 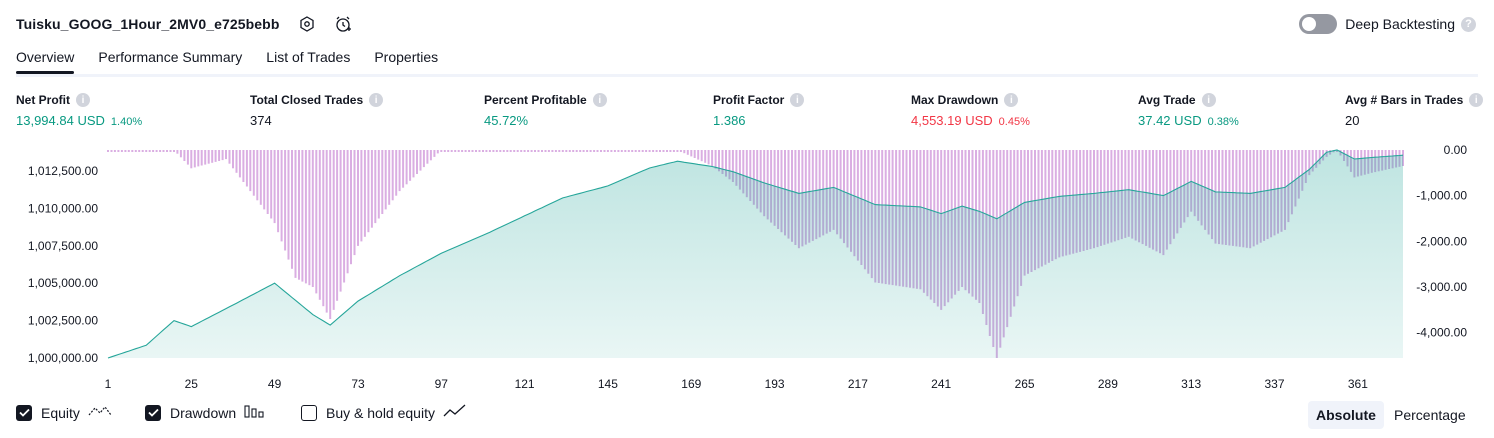 I want to click on left-axis-tick-label: 1,005,000.00, so click(x=63, y=283).